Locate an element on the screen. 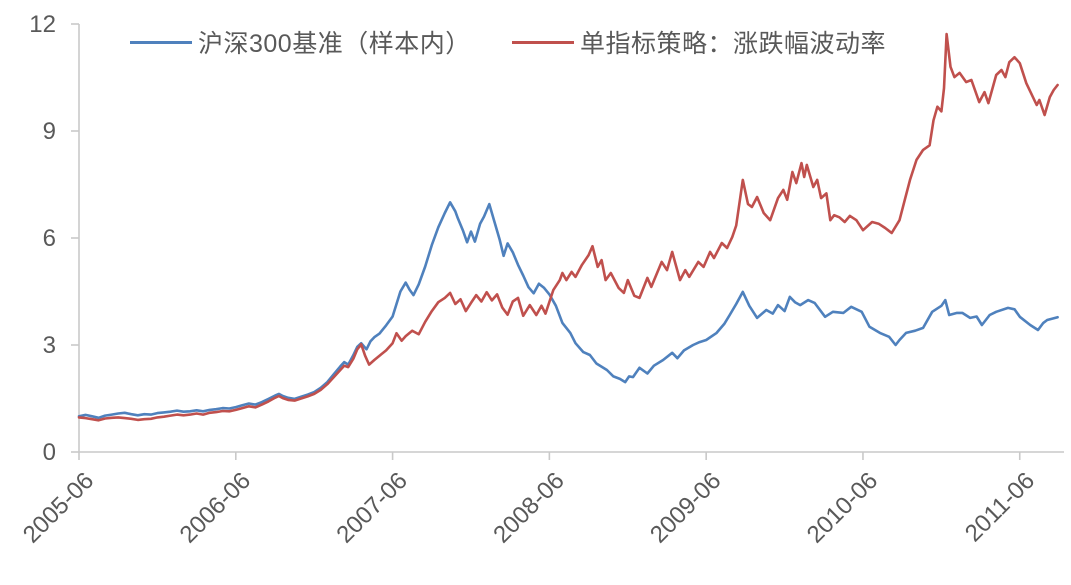 This screenshot has height=585, width=1071. x-axis-label: 2007-06 is located at coordinates (371, 507).